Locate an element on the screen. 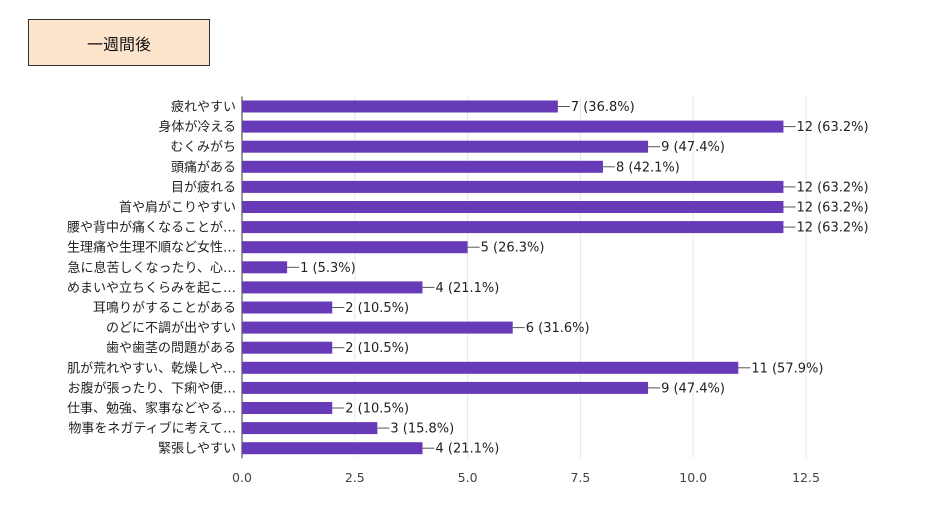 The height and width of the screenshot is (518, 925). category-label: 頭痛がある is located at coordinates (203, 167).